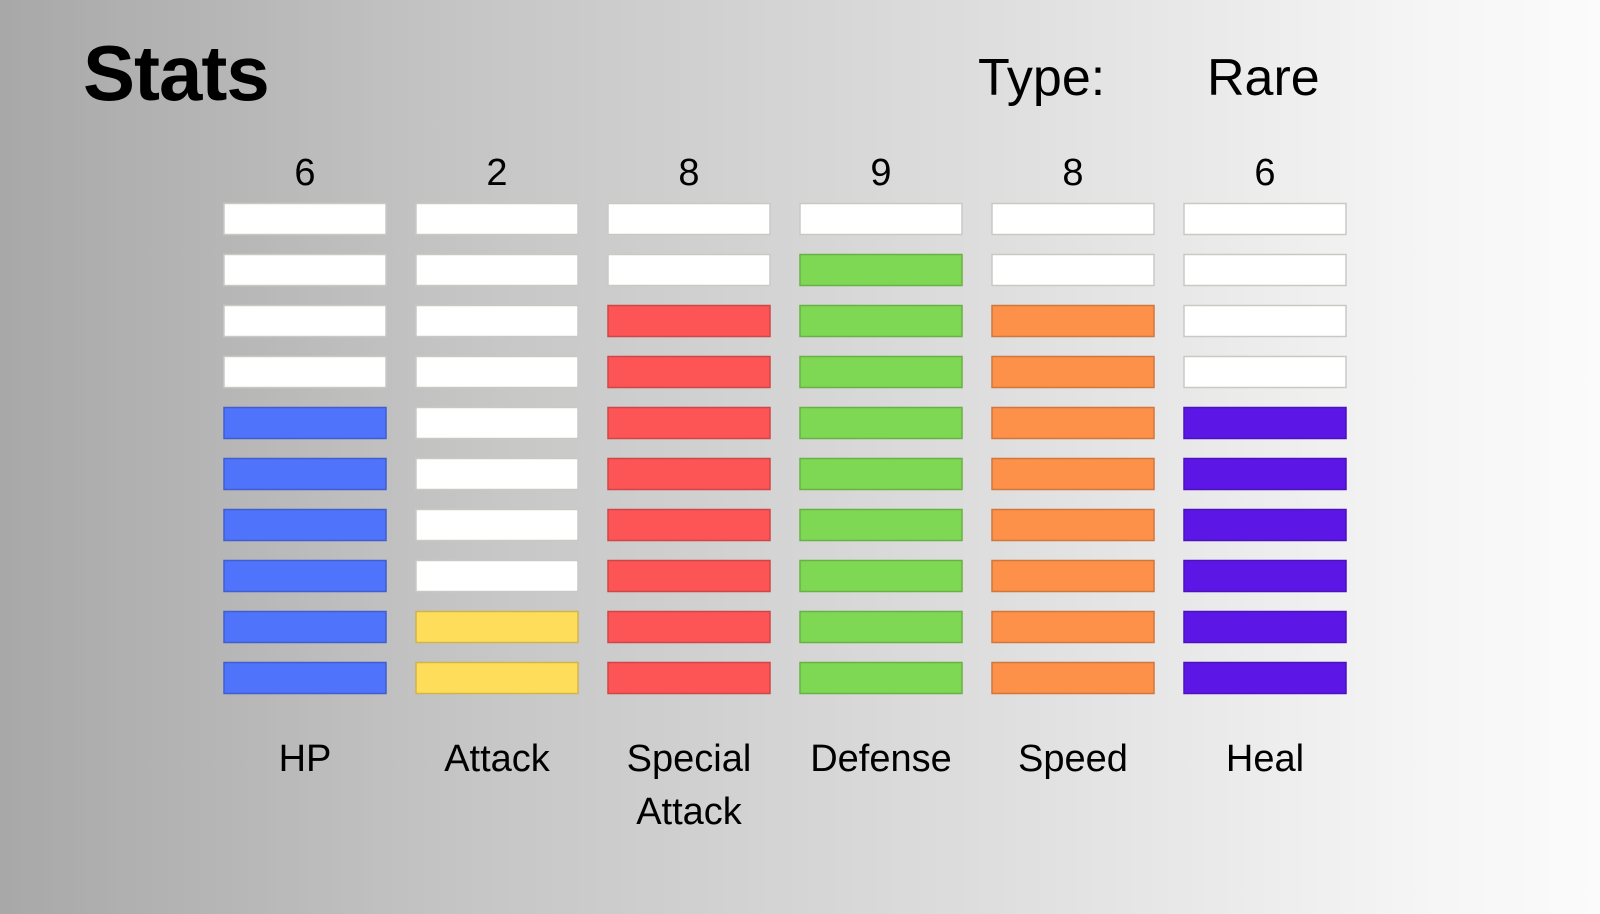 The image size is (1600, 914). What do you see at coordinates (1073, 678) in the screenshot?
I see `bar-segment-speed-10-filled` at bounding box center [1073, 678].